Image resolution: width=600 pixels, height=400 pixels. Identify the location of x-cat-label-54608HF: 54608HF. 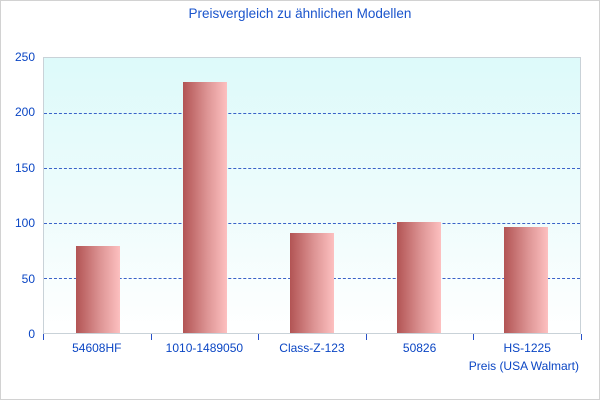
(97, 348).